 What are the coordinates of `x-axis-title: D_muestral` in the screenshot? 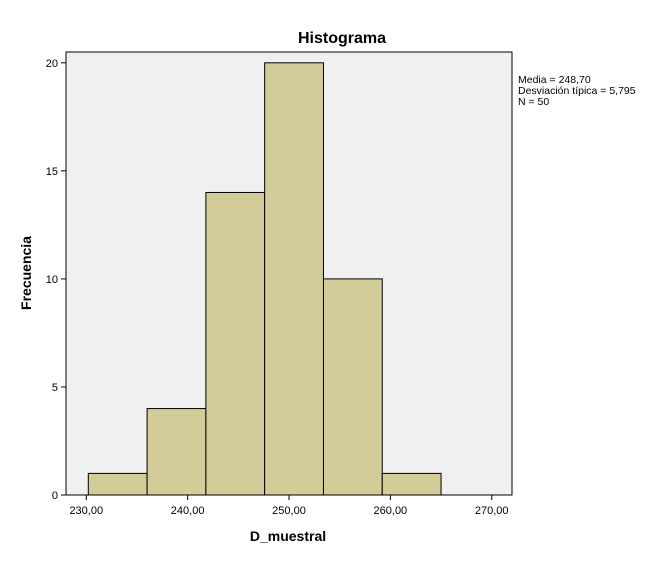 It's located at (288, 536).